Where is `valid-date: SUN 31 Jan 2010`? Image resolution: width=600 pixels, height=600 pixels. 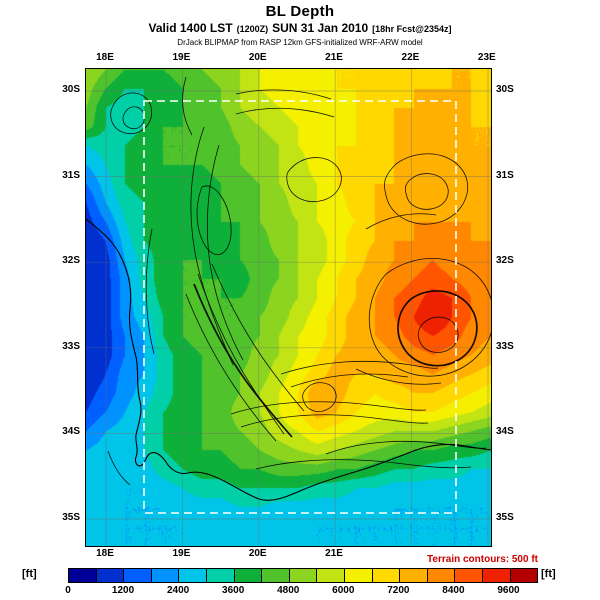
valid-date: SUN 31 Jan 2010 is located at coordinates (320, 28).